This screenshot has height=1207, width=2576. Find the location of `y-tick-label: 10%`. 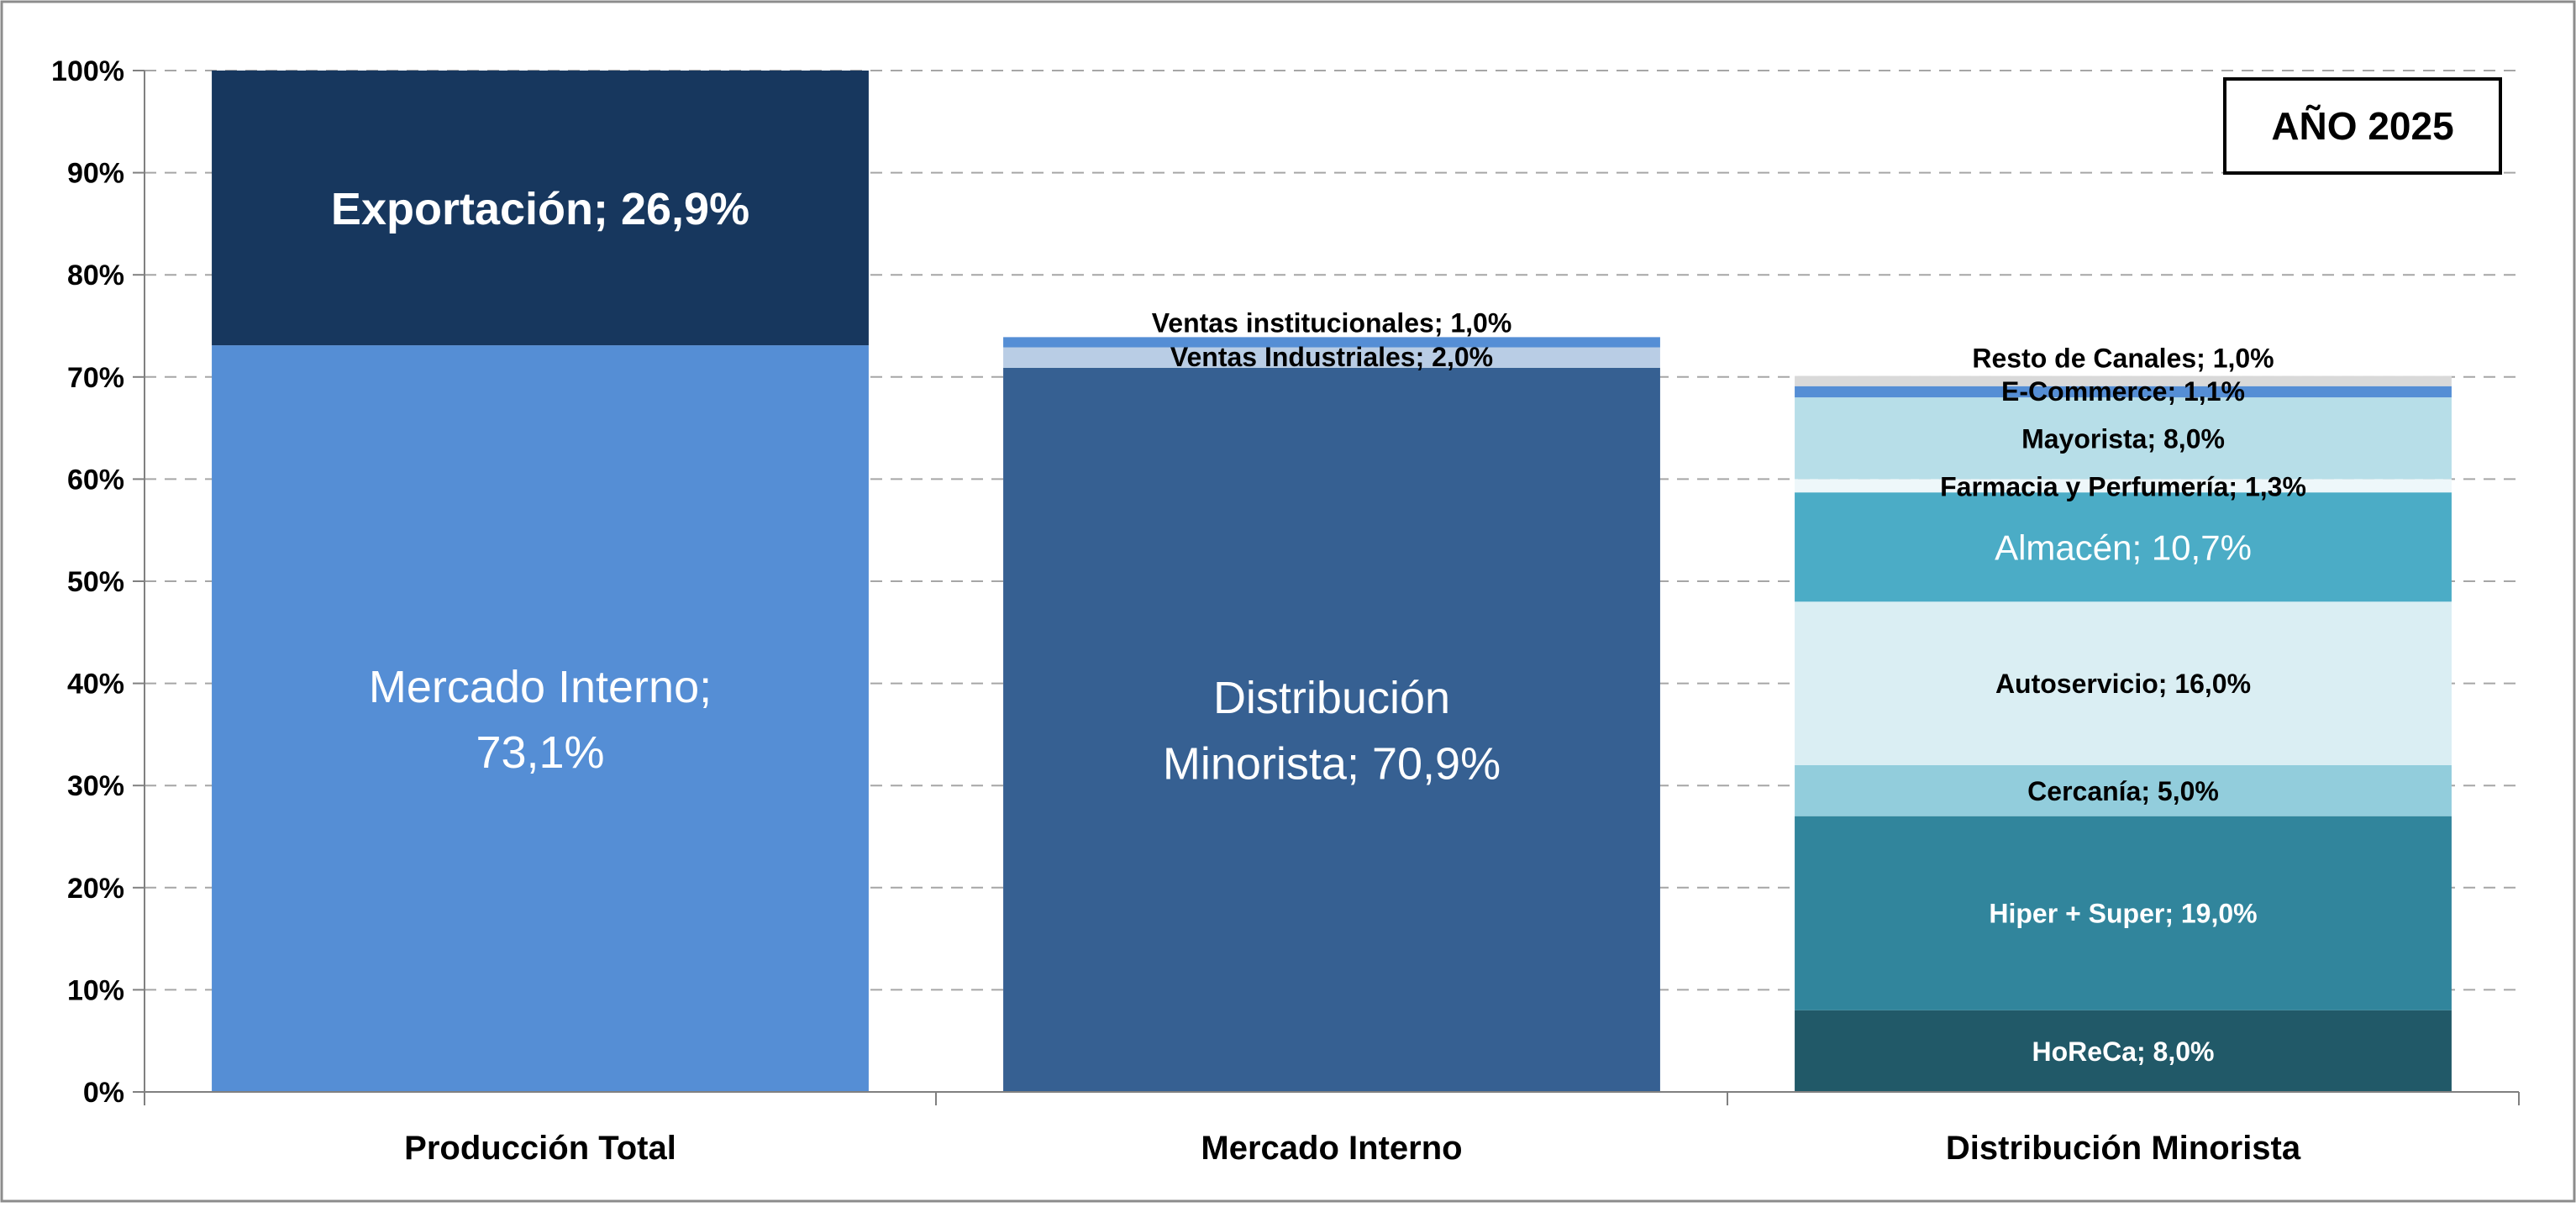

y-tick-label: 10% is located at coordinates (95, 990).